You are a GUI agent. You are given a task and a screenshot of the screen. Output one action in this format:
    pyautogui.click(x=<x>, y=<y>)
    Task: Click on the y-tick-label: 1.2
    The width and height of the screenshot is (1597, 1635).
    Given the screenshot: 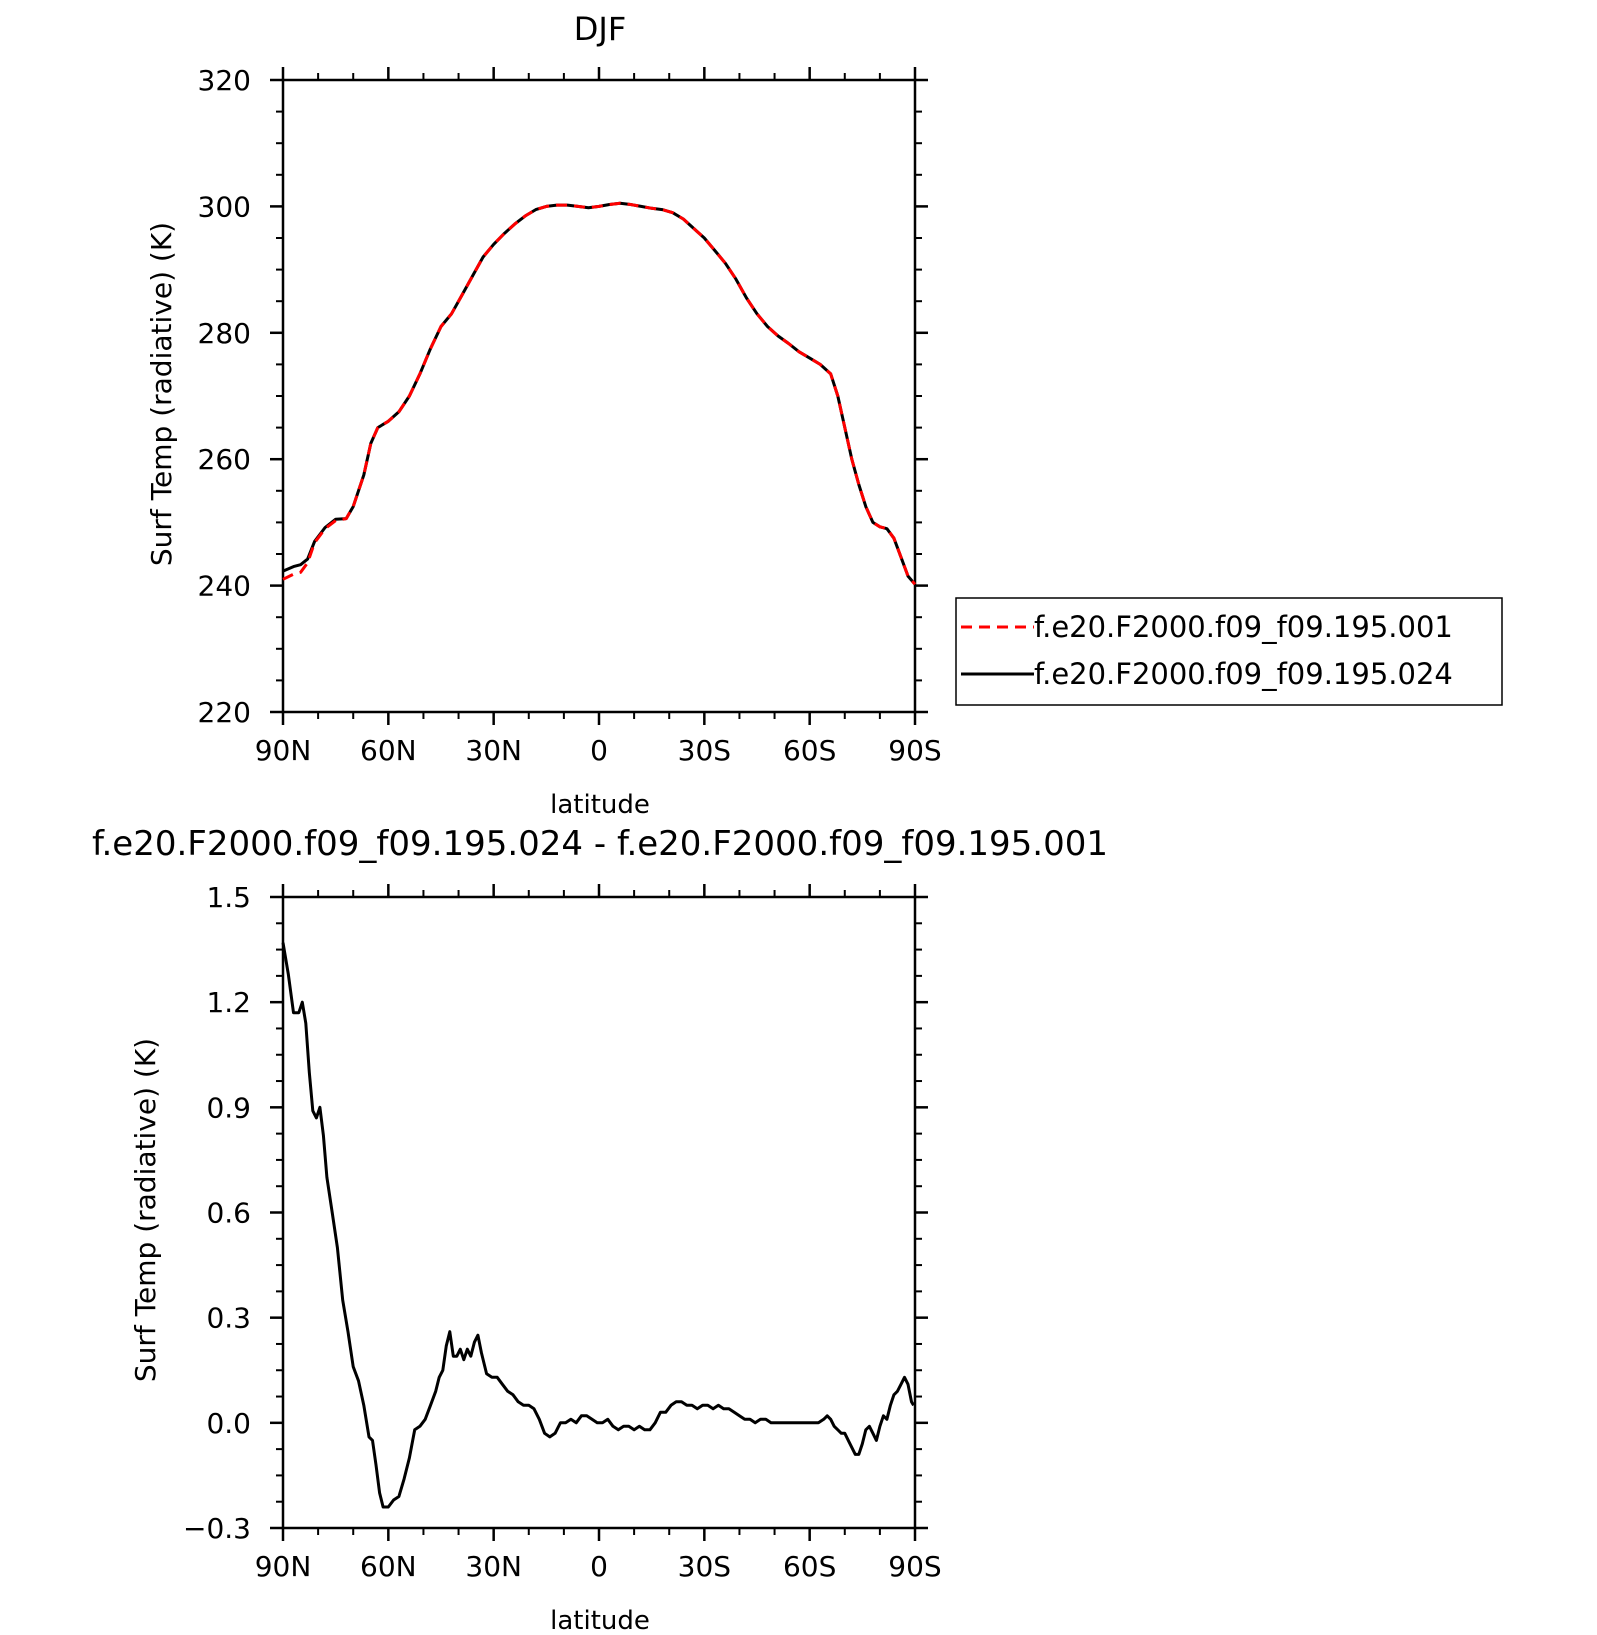 What is the action you would take?
    pyautogui.click(x=228, y=1002)
    